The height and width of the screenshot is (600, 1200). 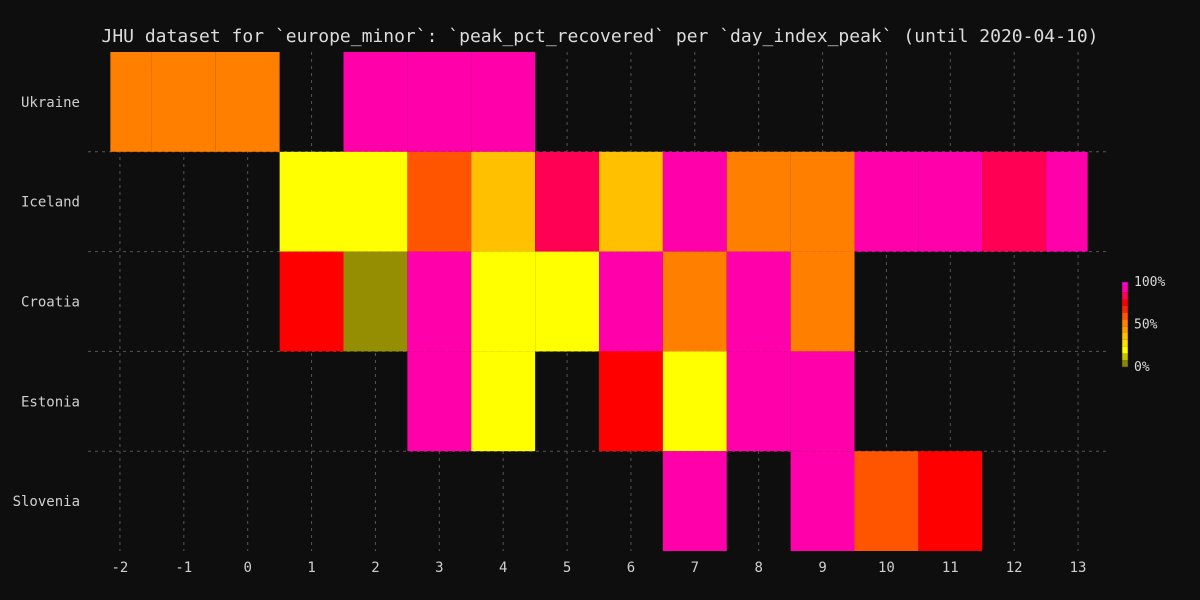 What do you see at coordinates (50, 303) in the screenshot?
I see `y-tick-label: Croatia` at bounding box center [50, 303].